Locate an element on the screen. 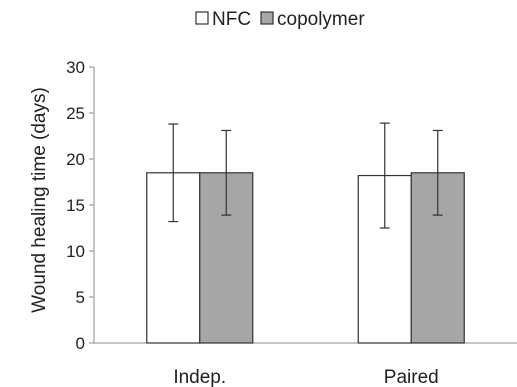  legend-swatch-copolymer is located at coordinates (267, 18).